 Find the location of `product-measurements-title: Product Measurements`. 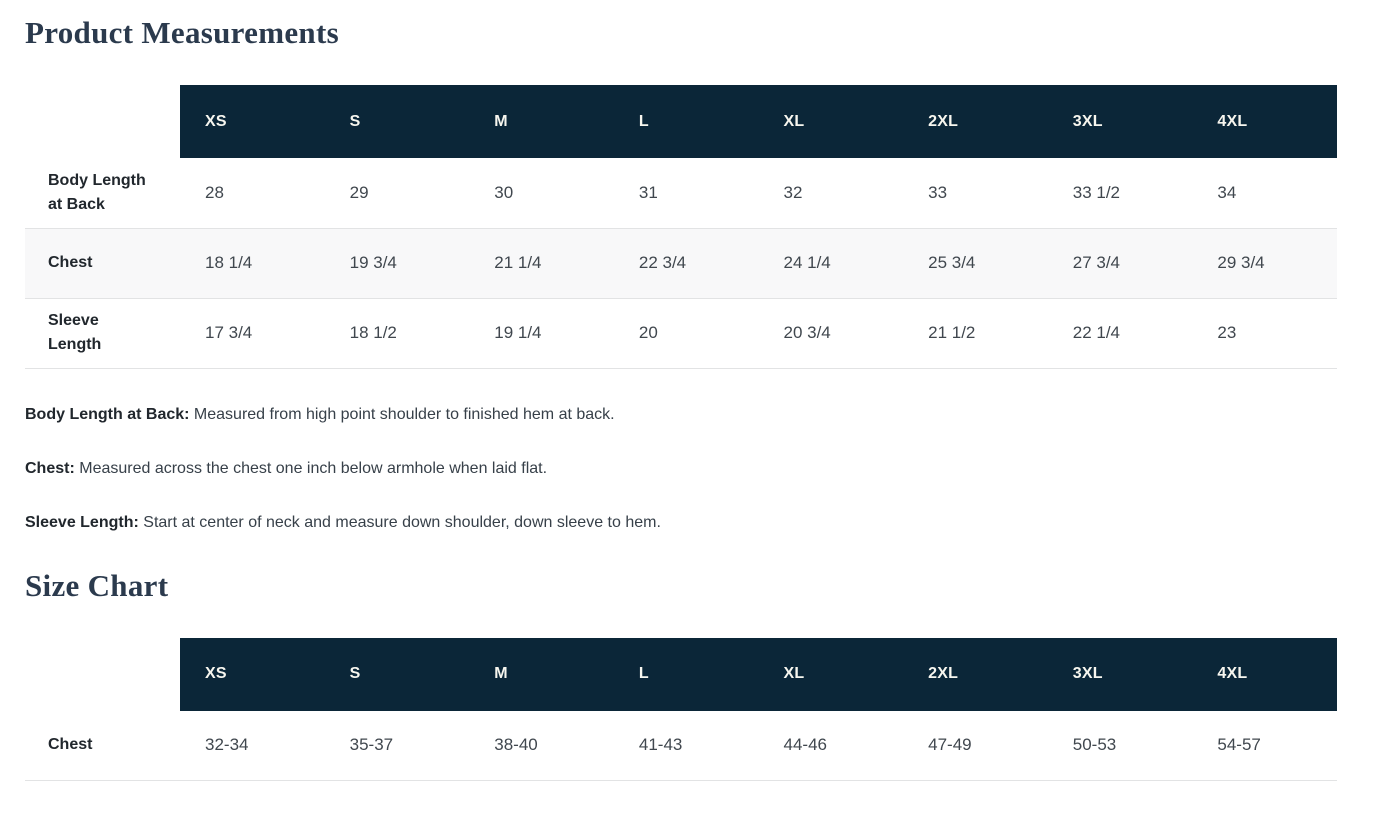

product-measurements-title: Product Measurements is located at coordinates (182, 32).